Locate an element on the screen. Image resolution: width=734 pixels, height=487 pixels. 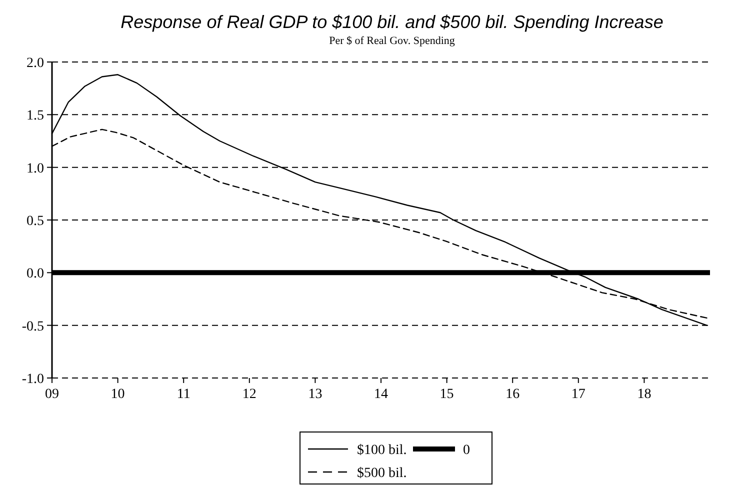
x-tick-label: 18 is located at coordinates (644, 394).